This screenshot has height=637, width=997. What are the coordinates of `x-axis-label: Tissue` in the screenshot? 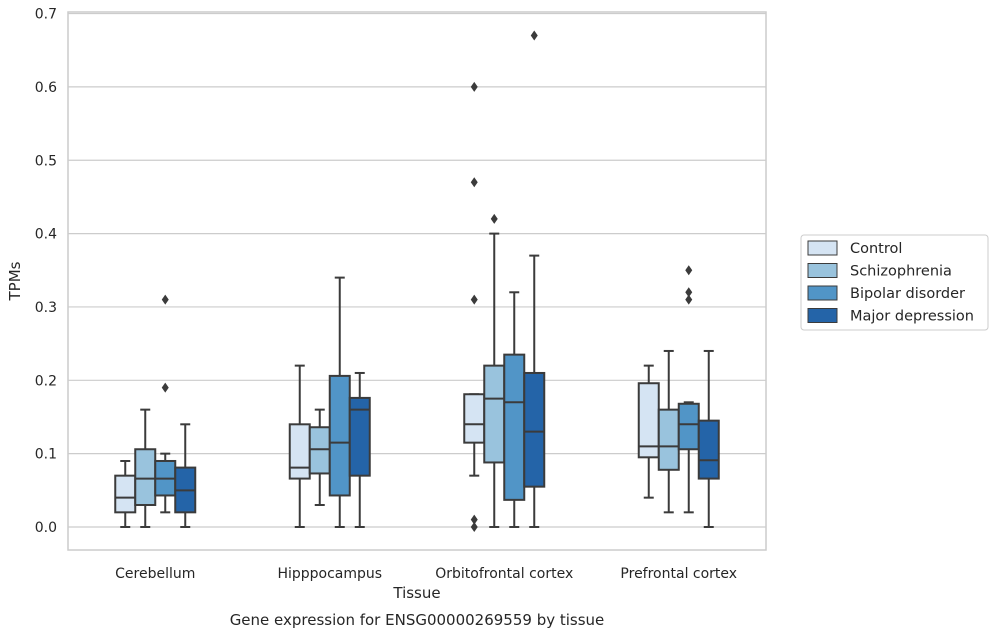 It's located at (416, 593).